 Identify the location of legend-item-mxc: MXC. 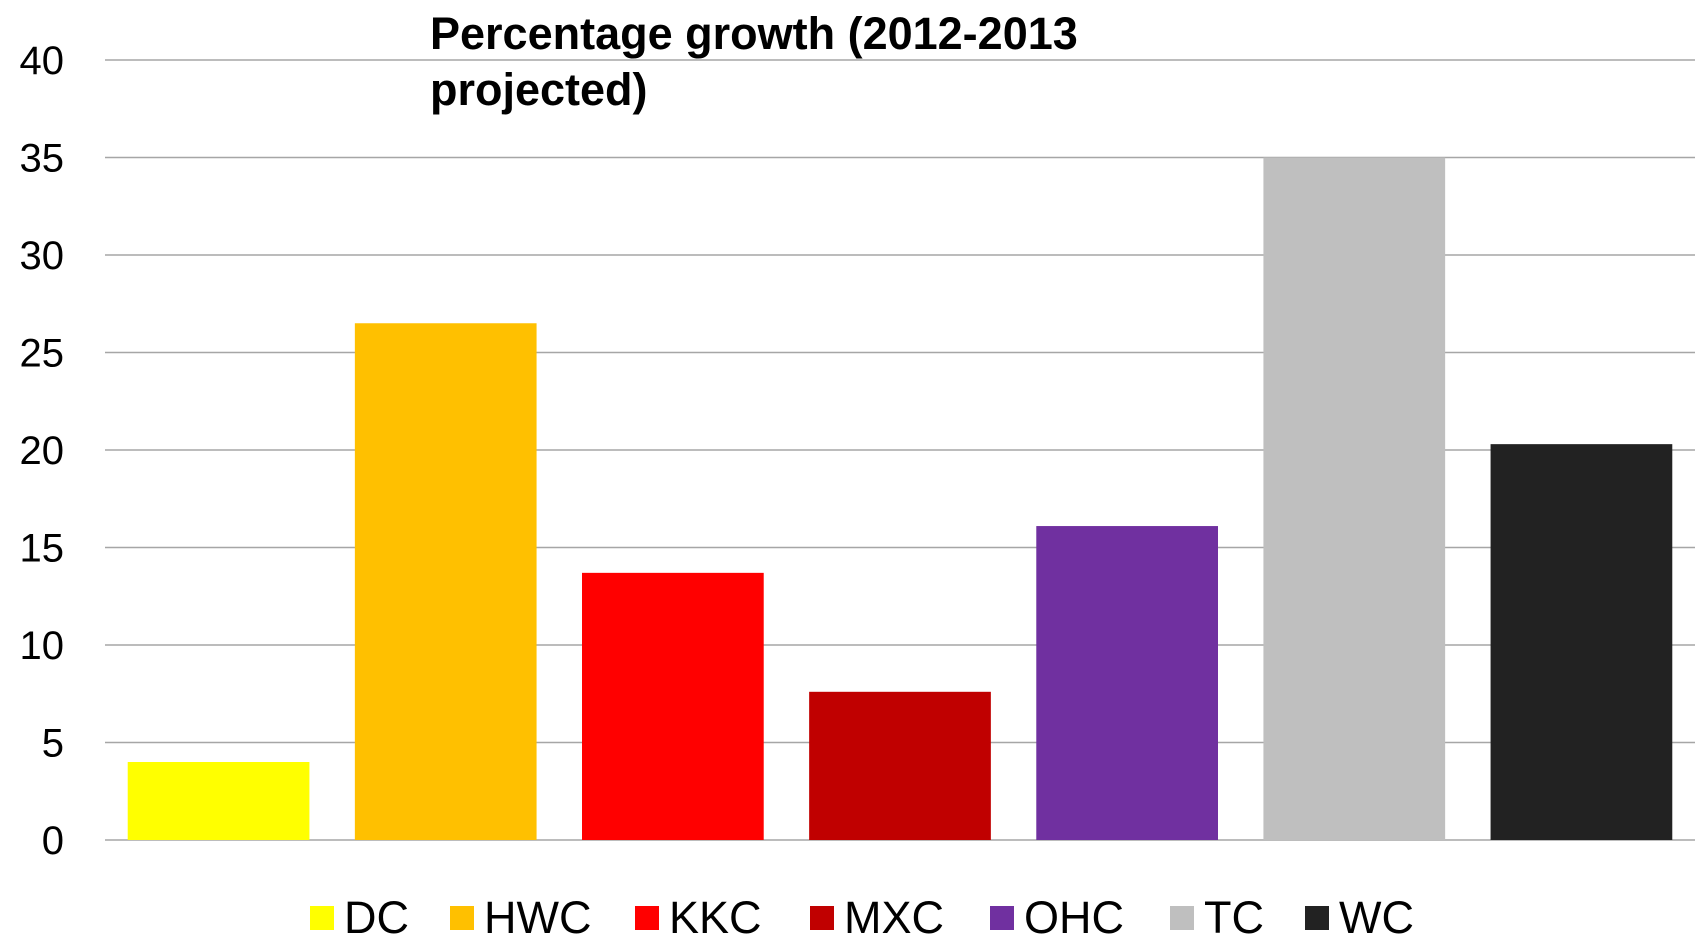
(877, 917).